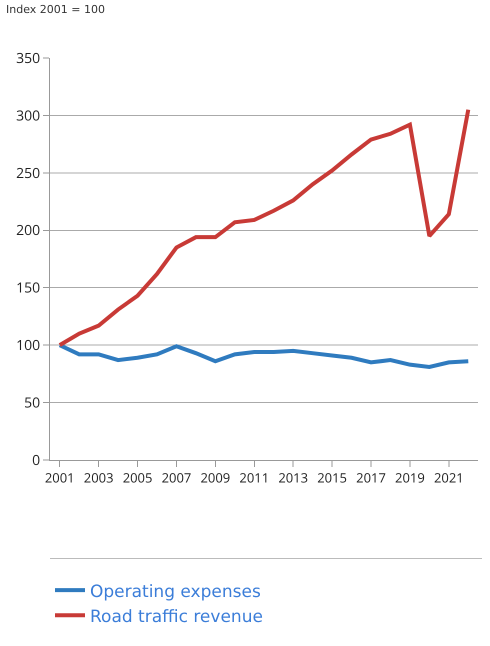 The width and height of the screenshot is (490, 646). What do you see at coordinates (293, 477) in the screenshot?
I see `x-tick-label: 2013` at bounding box center [293, 477].